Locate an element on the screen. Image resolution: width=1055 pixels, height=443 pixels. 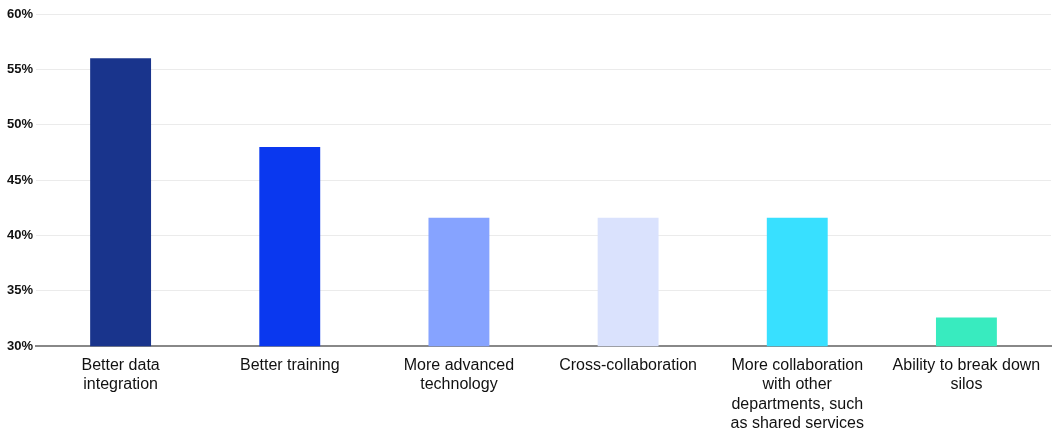
x-tick-label: Better training is located at coordinates (289, 365).